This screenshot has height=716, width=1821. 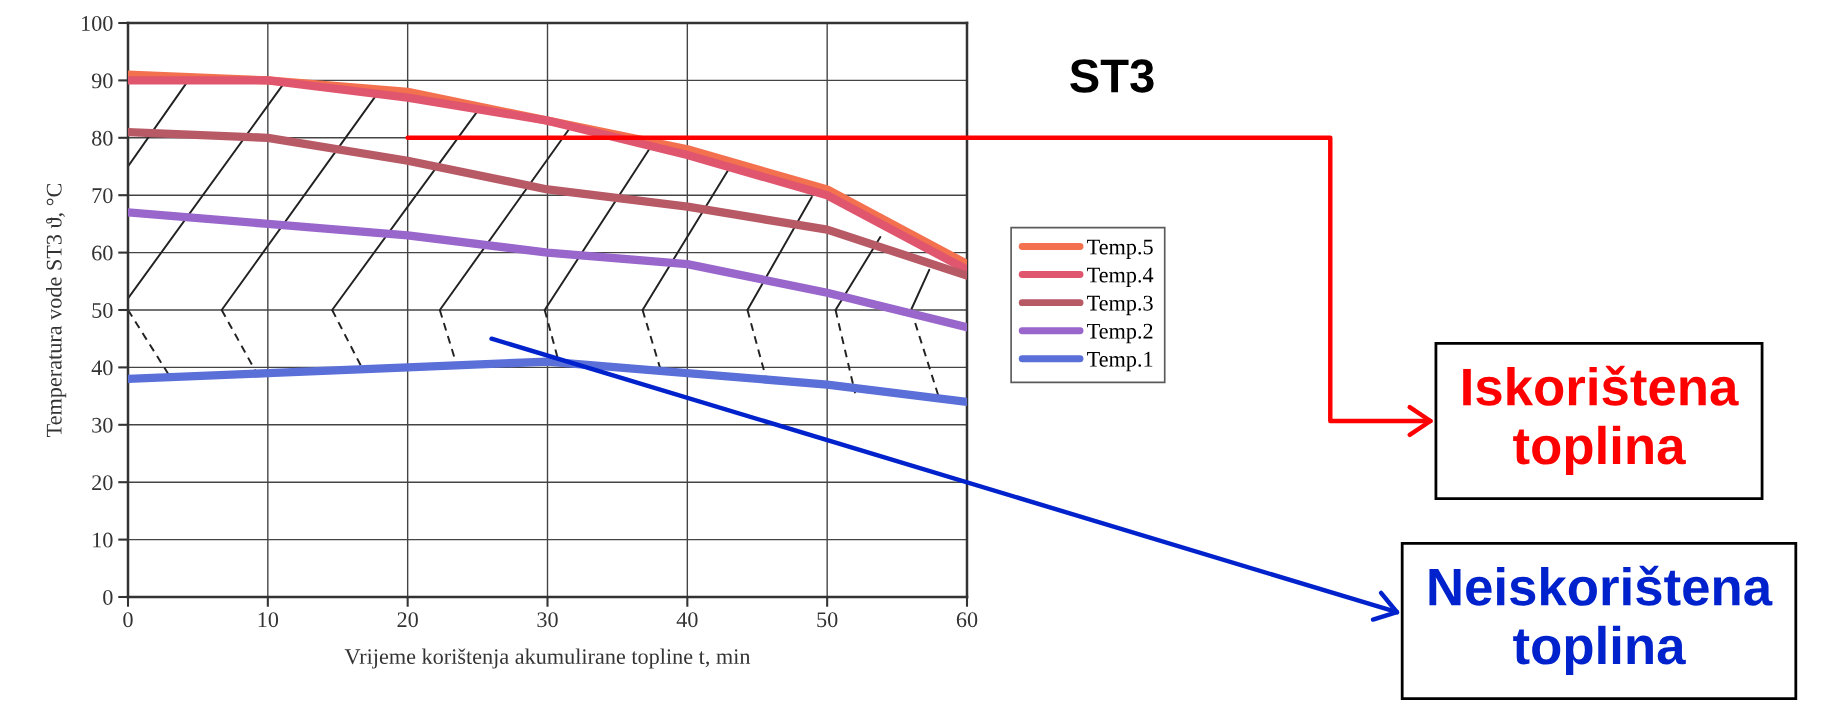 I want to click on y-tick-label: 70, so click(x=102, y=196).